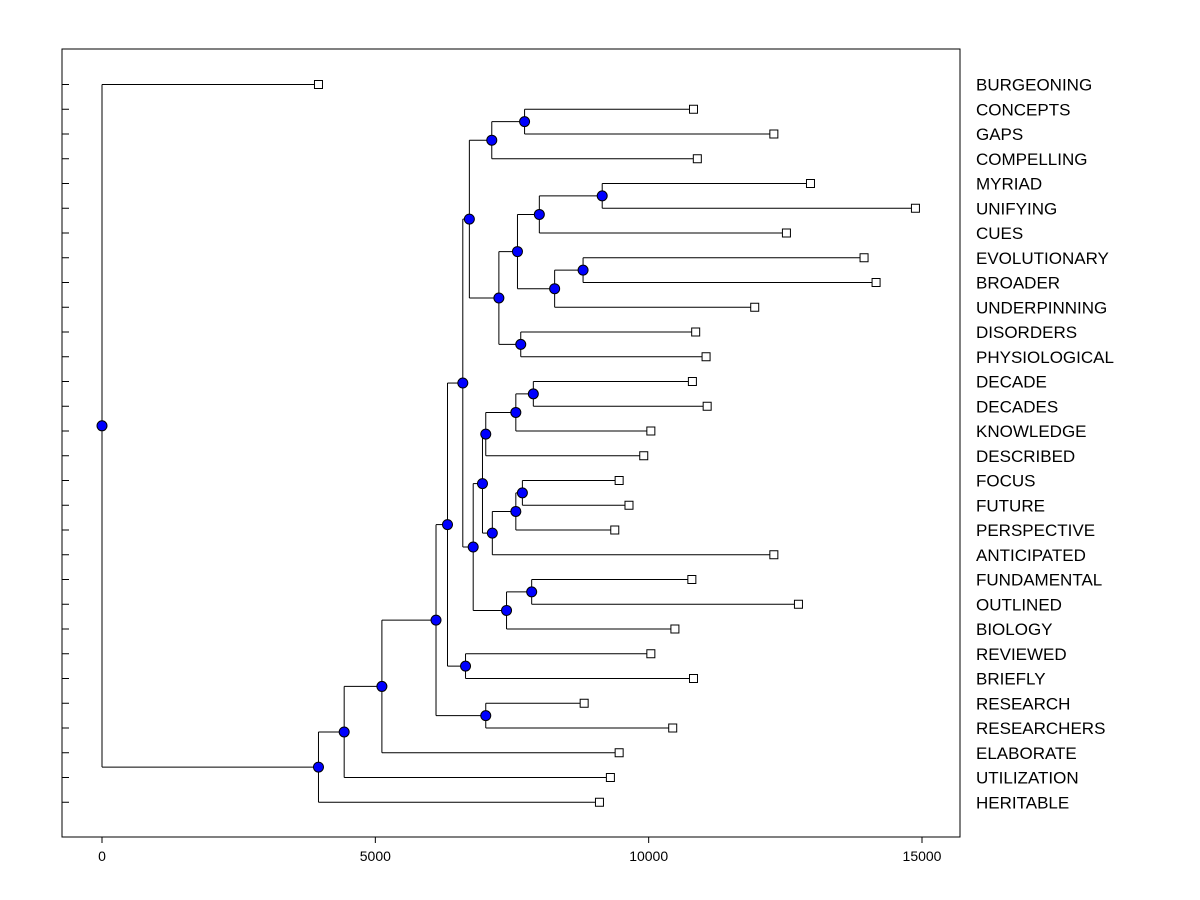  I want to click on leaf-marker-gaps, so click(774, 134).